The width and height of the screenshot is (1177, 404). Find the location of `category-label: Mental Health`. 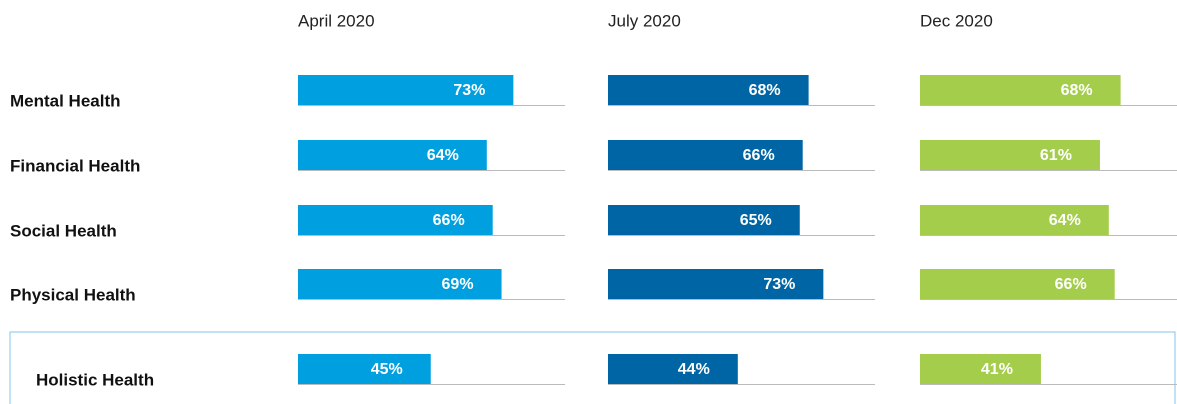

category-label: Mental Health is located at coordinates (65, 100).